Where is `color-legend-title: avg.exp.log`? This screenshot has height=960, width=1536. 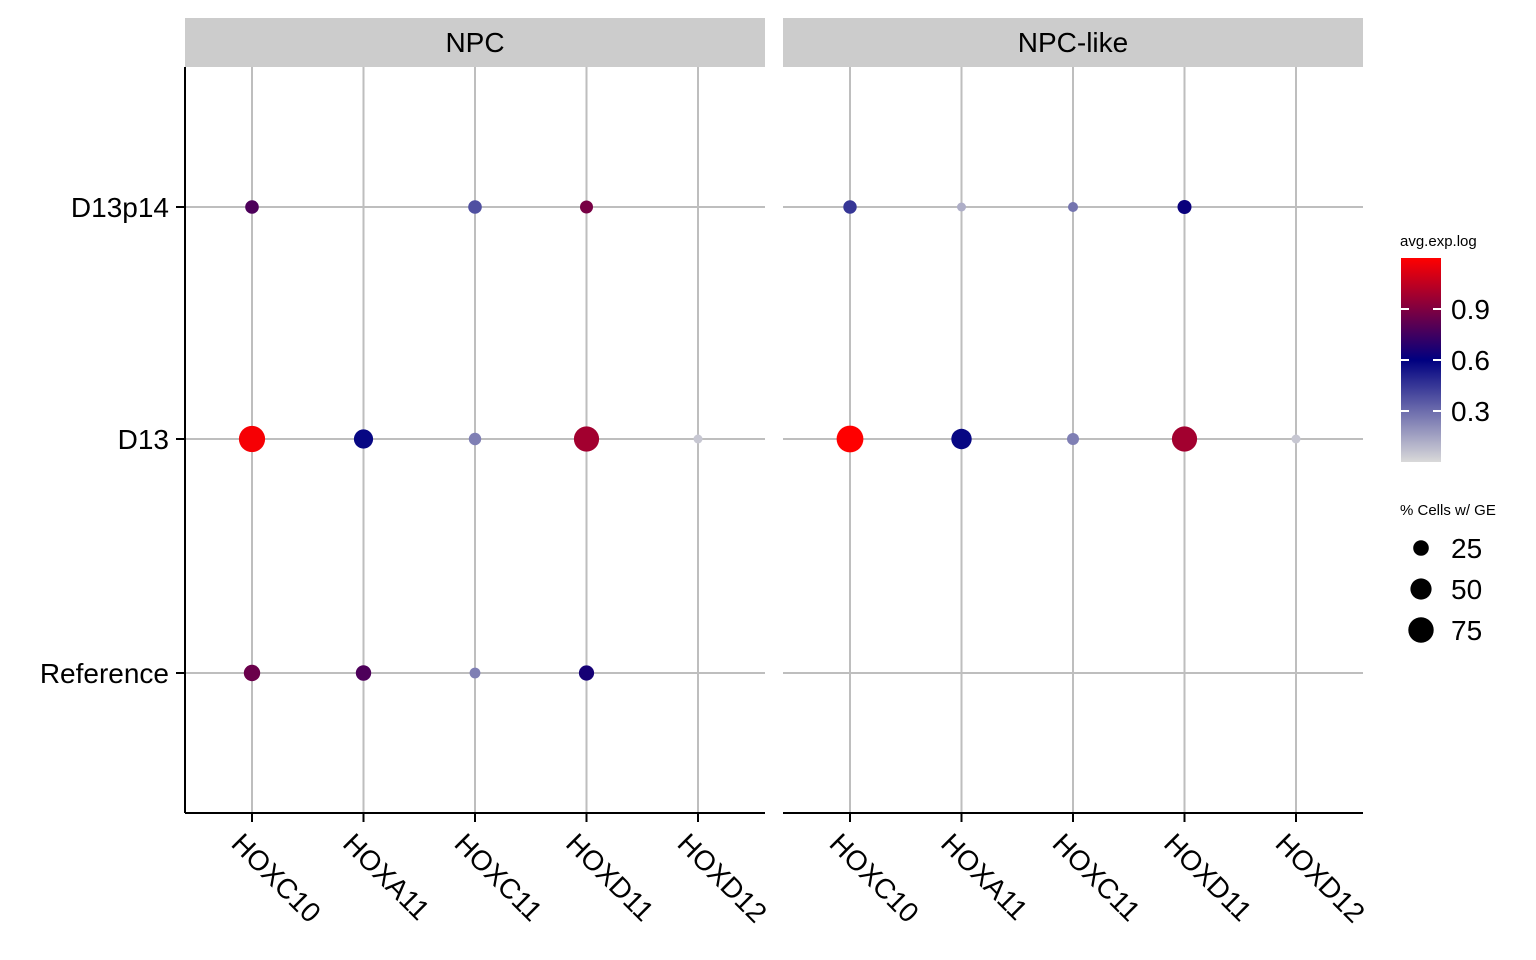
color-legend-title: avg.exp.log is located at coordinates (1438, 241).